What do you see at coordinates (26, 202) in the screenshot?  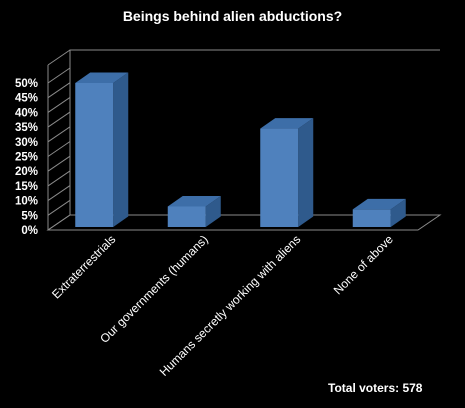 I see `y-tick-label: 10%` at bounding box center [26, 202].